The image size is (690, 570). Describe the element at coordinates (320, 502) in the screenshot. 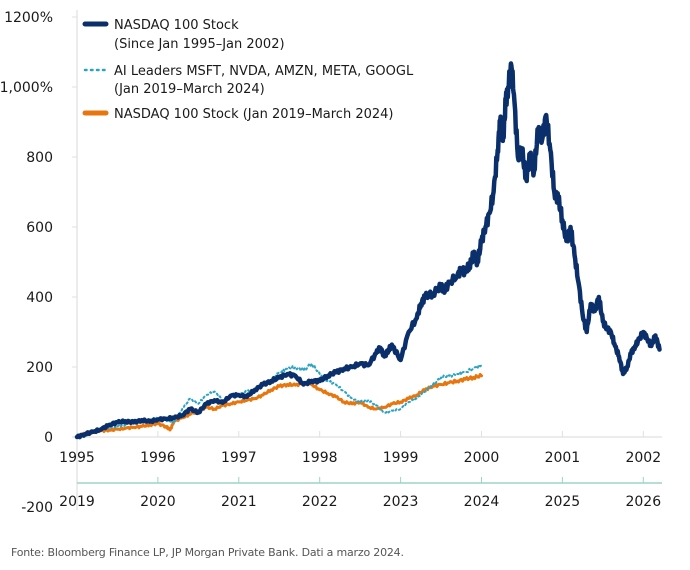

I see `x-bottom-tick-label: 2022` at that location.